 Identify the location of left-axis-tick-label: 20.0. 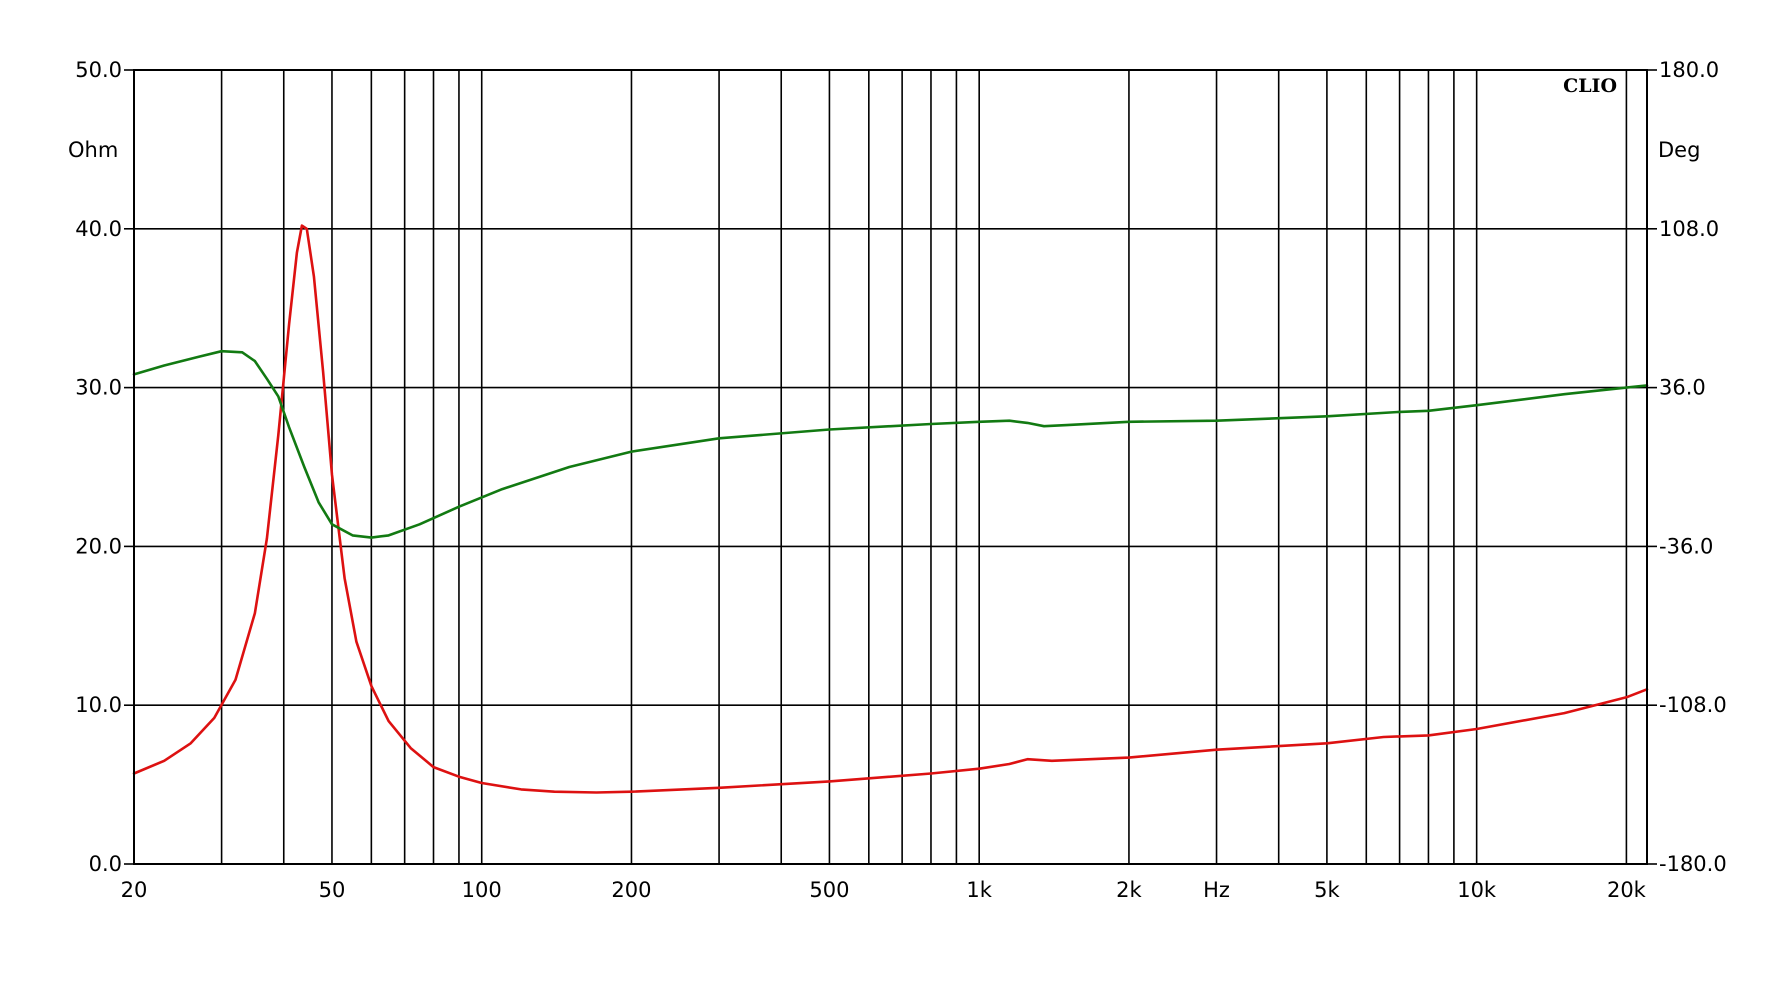
(98, 546).